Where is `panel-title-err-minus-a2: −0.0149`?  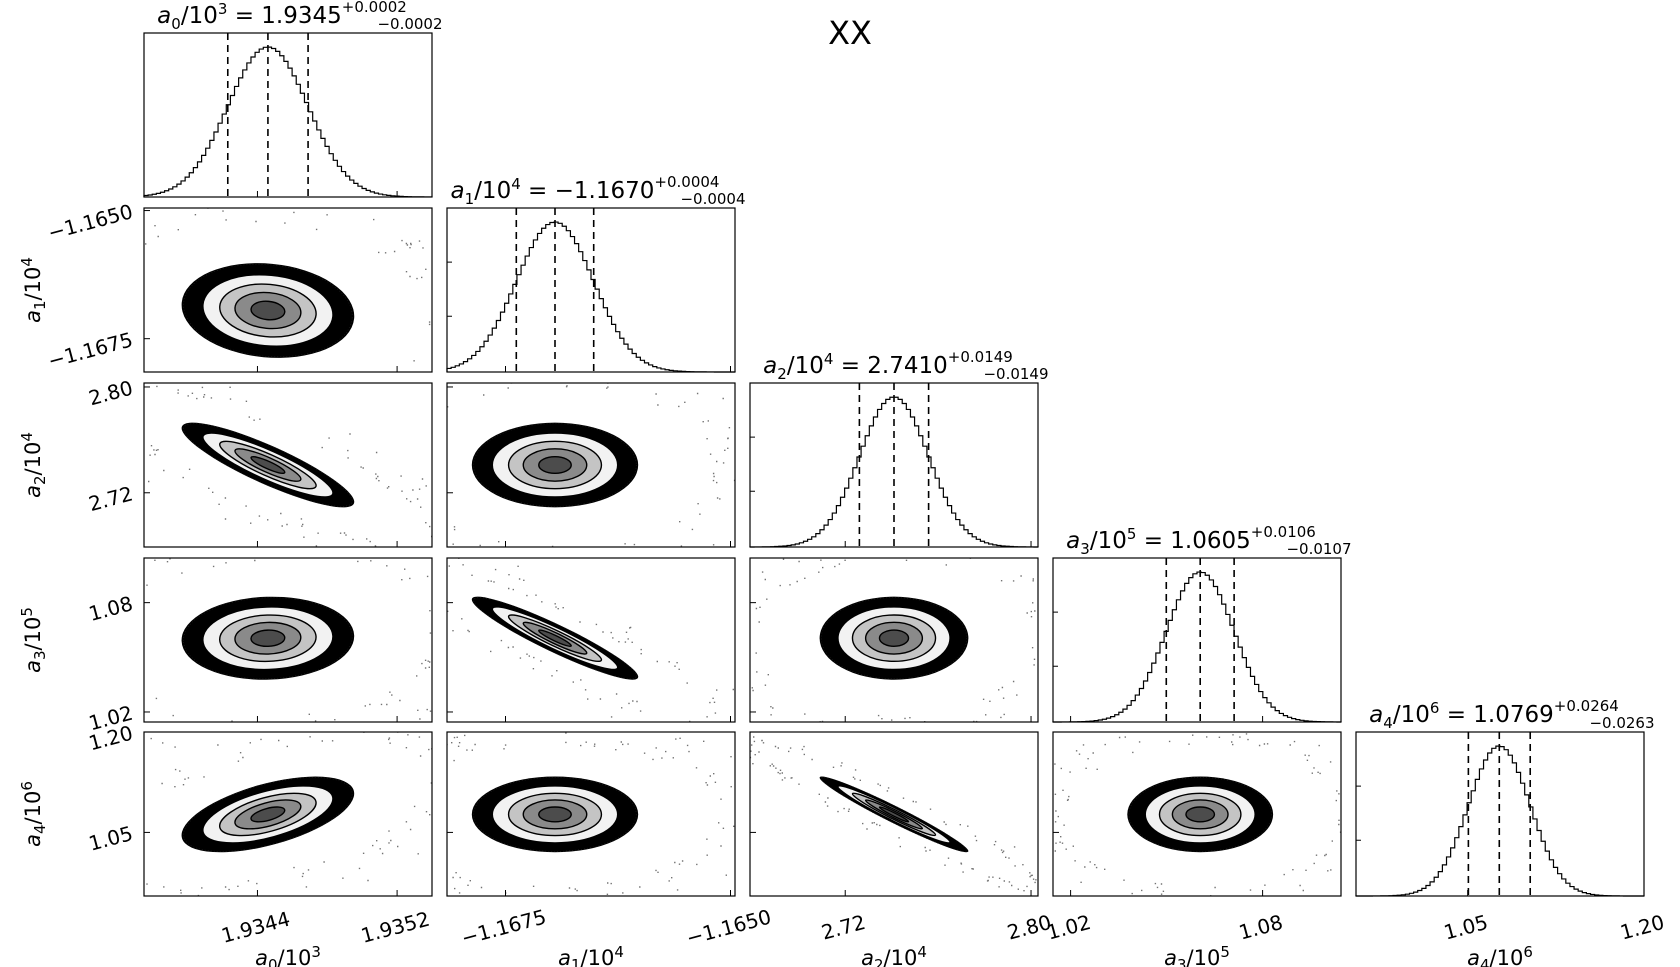 panel-title-err-minus-a2: −0.0149 is located at coordinates (1015, 374).